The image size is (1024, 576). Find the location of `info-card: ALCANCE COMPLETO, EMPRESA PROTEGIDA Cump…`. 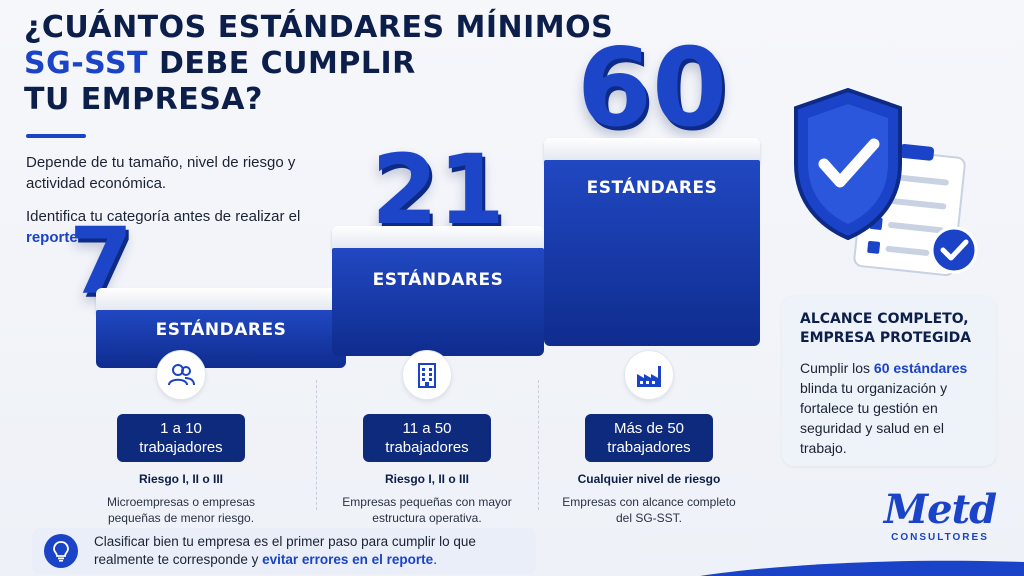

info-card: ALCANCE COMPLETO, EMPRESA PROTEGIDA Cump… is located at coordinates (889, 381).